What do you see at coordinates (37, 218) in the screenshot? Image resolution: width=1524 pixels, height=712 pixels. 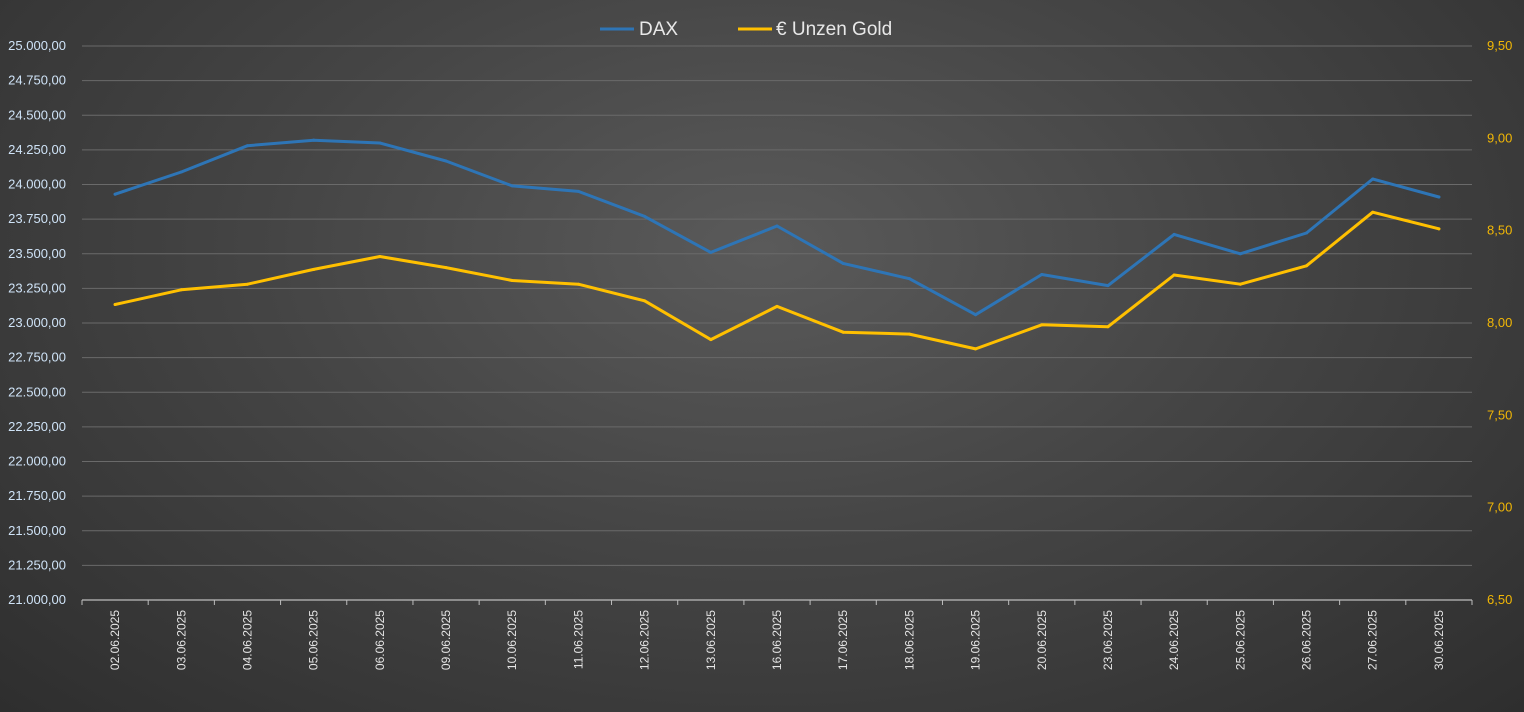 I see `left-tick-label: 23.750,00` at bounding box center [37, 218].